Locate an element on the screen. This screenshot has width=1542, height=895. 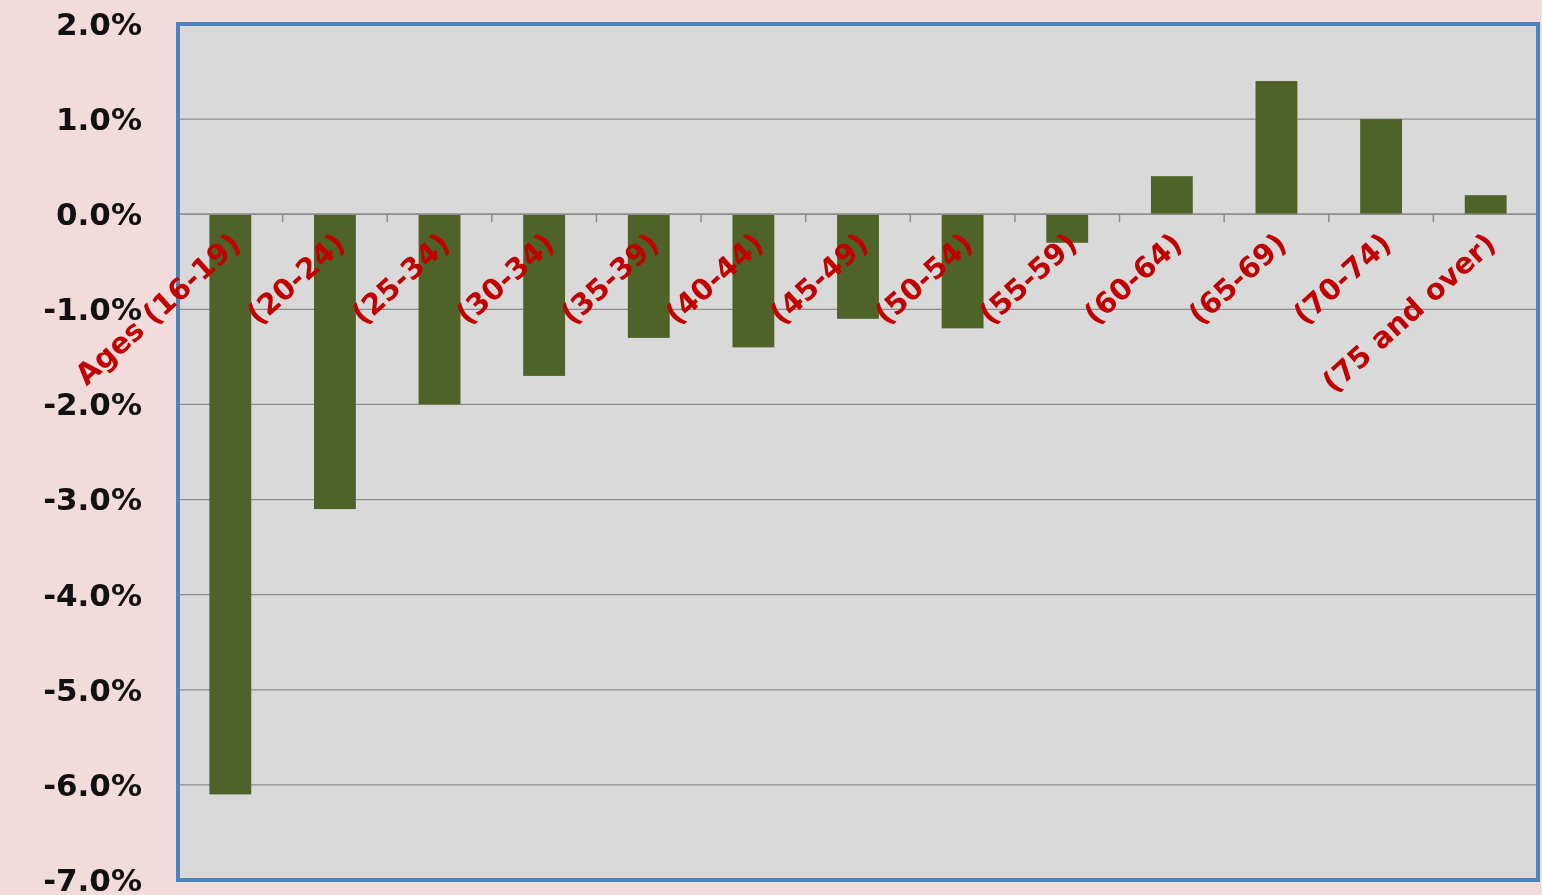
y-tick-label: 0.0% is located at coordinates (99, 214).